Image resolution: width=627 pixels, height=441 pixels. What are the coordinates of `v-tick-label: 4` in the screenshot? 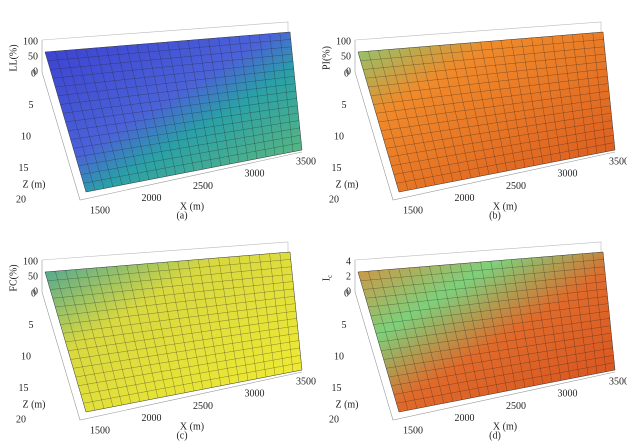 It's located at (348, 261).